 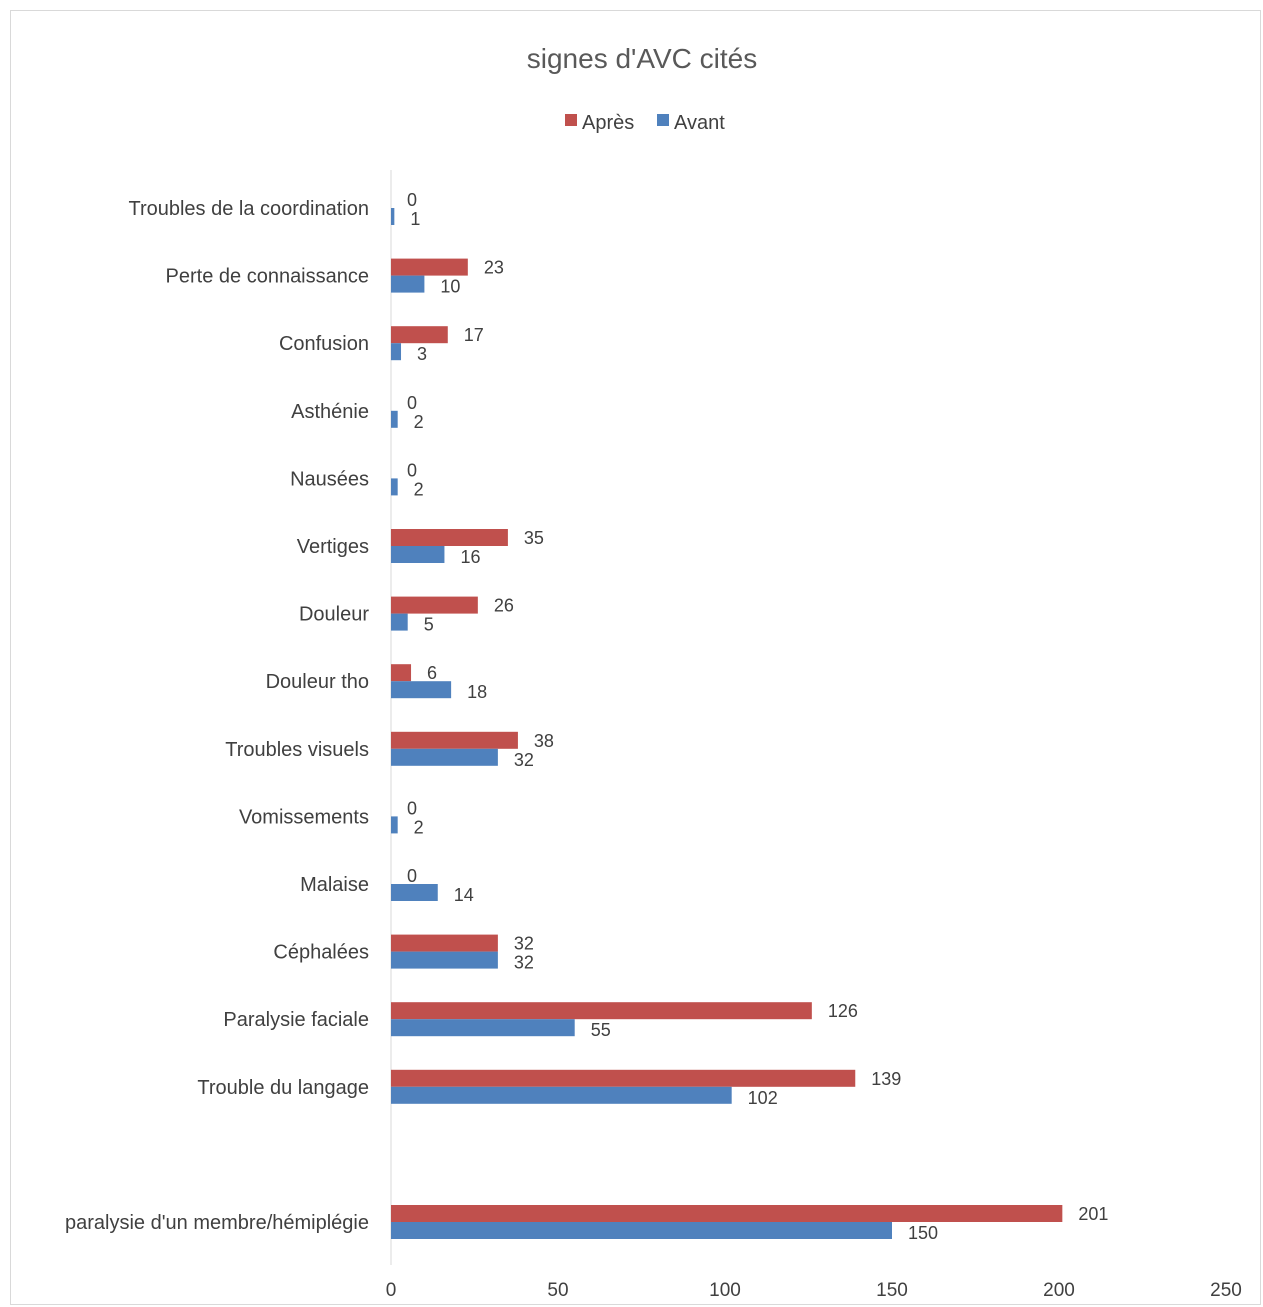 I want to click on legend: Après Avant, so click(x=645, y=123).